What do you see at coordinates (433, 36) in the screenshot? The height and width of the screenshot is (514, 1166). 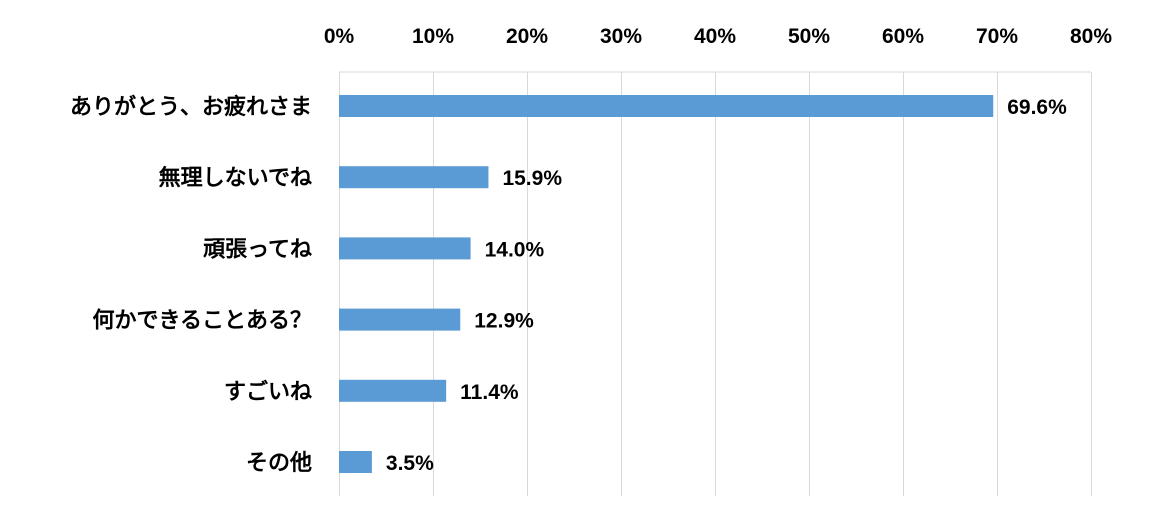 I see `x-tick-label: 10%` at bounding box center [433, 36].